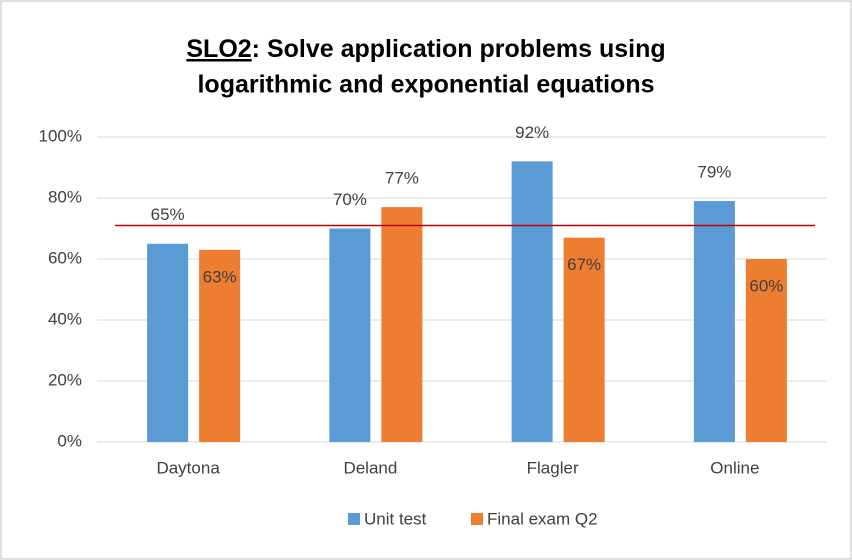 The image size is (852, 560). What do you see at coordinates (218, 49) in the screenshot?
I see `title-underlined: SLO2` at bounding box center [218, 49].